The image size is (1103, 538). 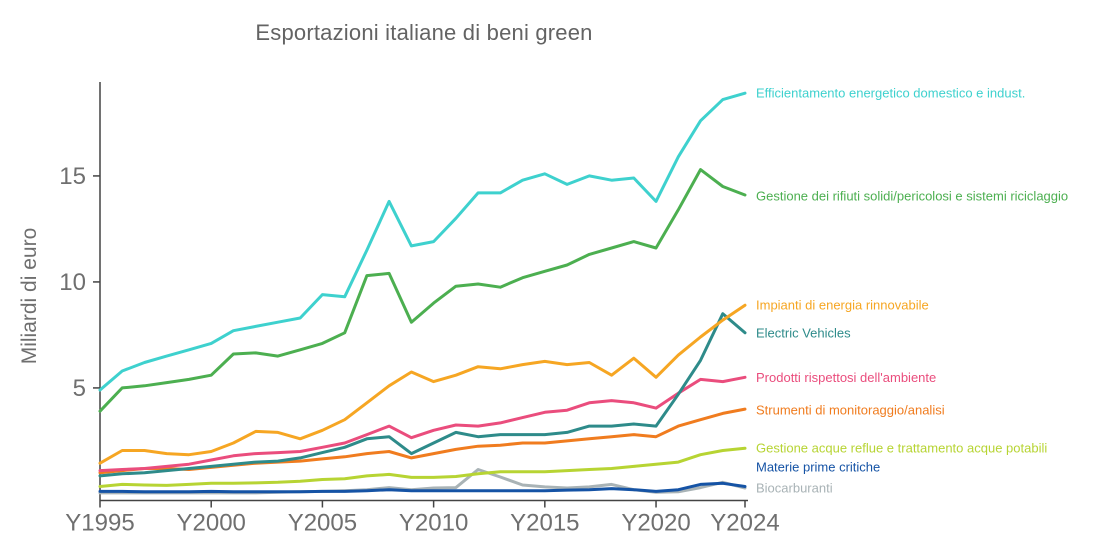 What do you see at coordinates (99, 523) in the screenshot?
I see `x-tick-label: Y1995` at bounding box center [99, 523].